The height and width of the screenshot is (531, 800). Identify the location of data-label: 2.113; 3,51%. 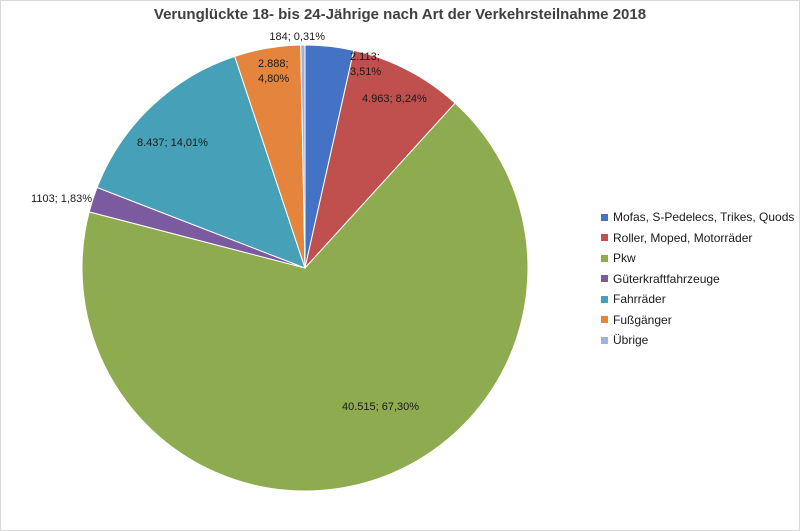
(365, 64).